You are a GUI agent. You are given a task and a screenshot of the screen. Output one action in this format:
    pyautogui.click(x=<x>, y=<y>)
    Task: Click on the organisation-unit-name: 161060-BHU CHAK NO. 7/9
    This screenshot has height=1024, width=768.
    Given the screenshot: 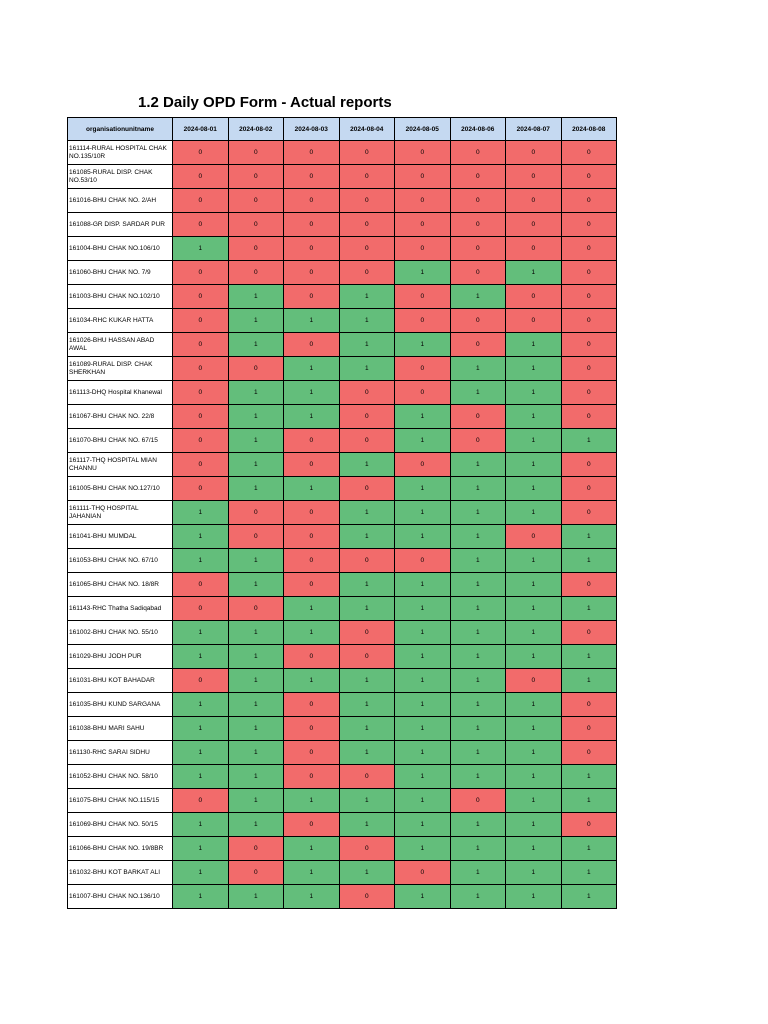 What is the action you would take?
    pyautogui.click(x=120, y=272)
    